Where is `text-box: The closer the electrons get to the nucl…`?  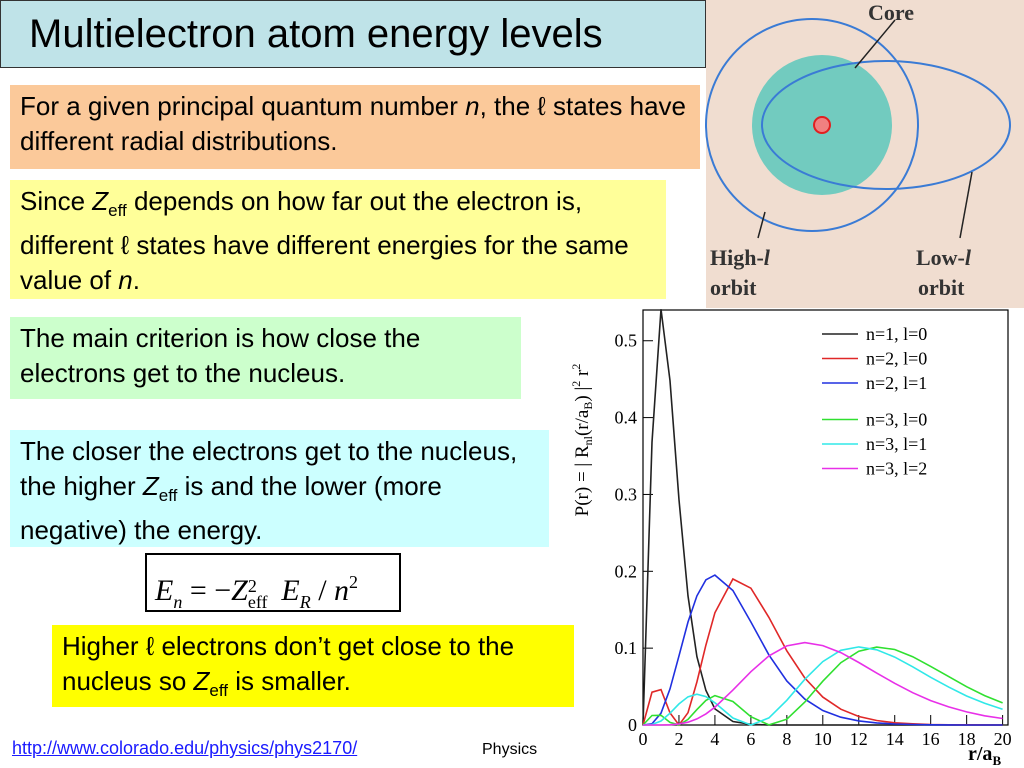
text-box: The closer the electrons get to the nucl… is located at coordinates (279, 488).